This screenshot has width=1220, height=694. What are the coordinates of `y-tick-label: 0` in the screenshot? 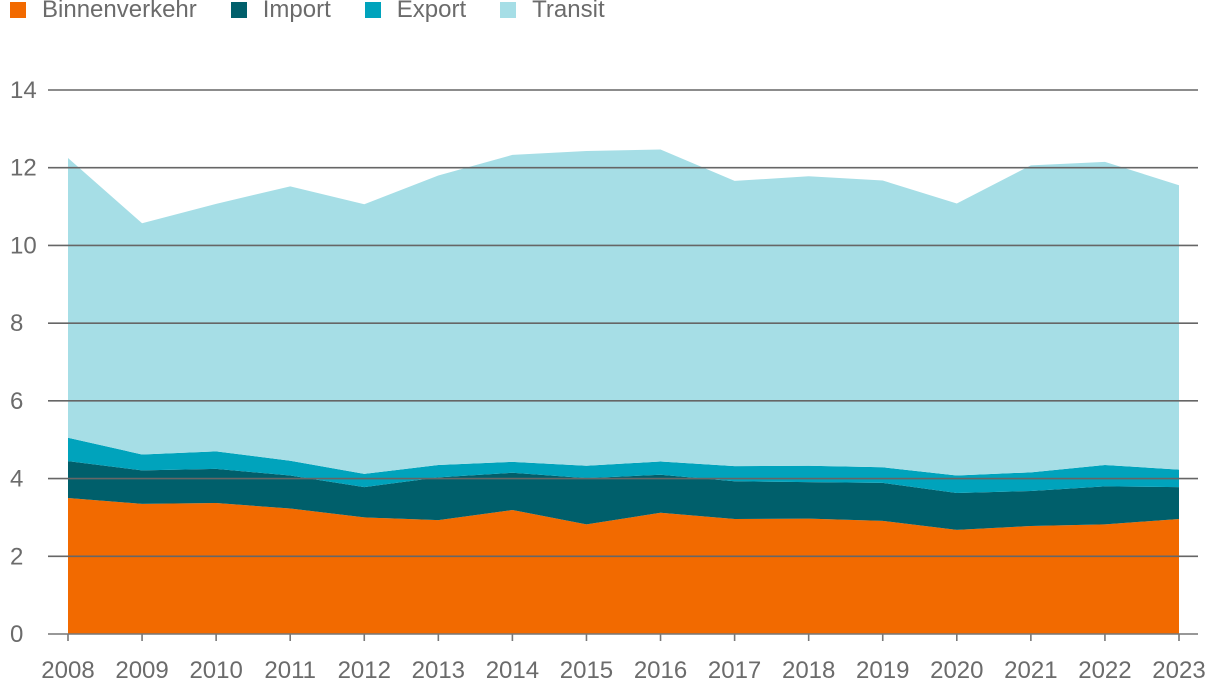 It's located at (16, 634).